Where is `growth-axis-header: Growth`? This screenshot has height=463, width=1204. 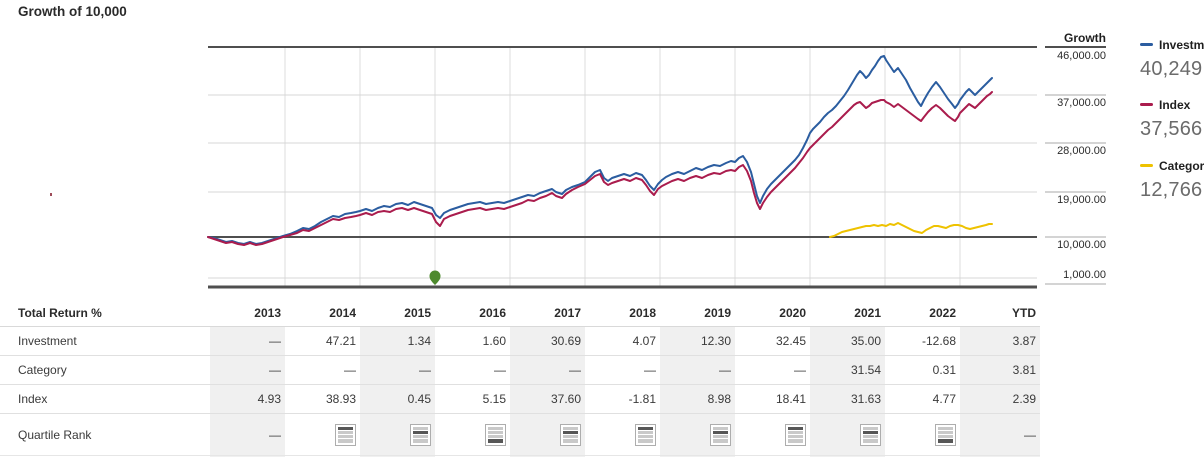 growth-axis-header: Growth is located at coordinates (1085, 38).